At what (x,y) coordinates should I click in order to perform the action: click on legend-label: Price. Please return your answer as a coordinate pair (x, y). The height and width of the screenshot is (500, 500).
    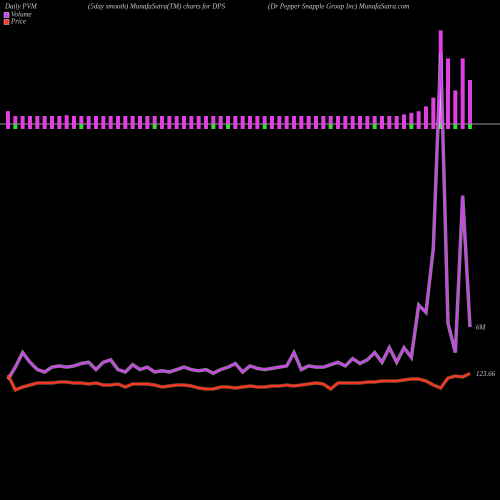
    Looking at the image, I should click on (18, 22).